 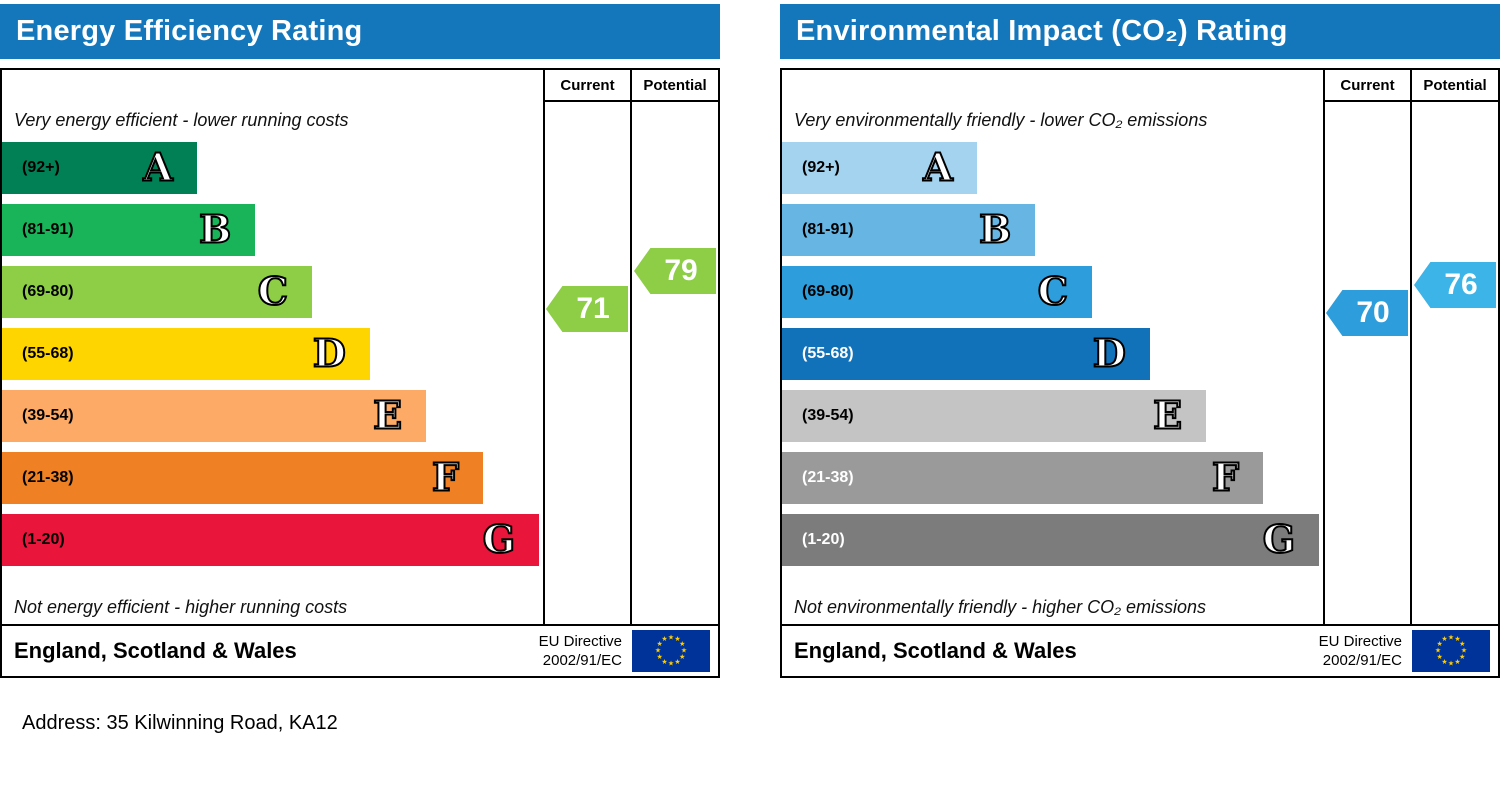 I want to click on chart-title-bar: Energy Efficiency Rating, so click(x=360, y=31).